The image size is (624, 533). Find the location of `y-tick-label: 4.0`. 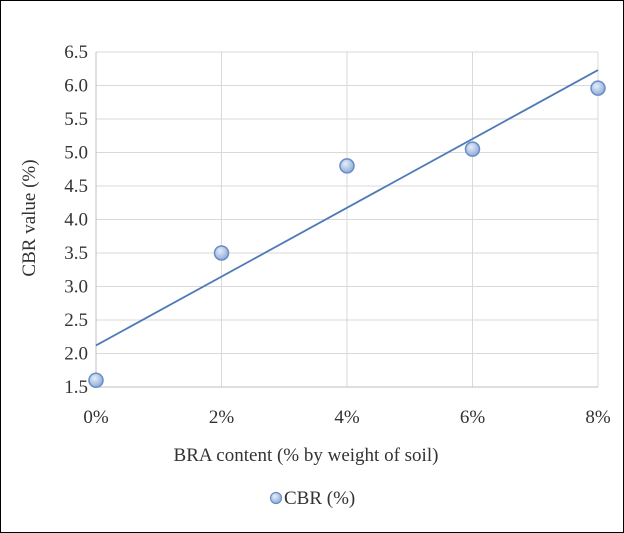

y-tick-label: 4.0 is located at coordinates (76, 220).